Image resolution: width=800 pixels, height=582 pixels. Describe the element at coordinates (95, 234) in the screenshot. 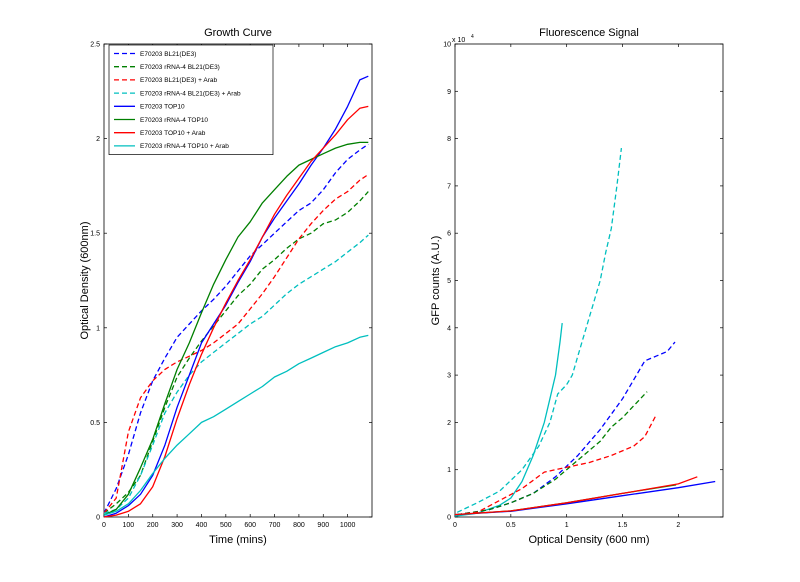

I see `y-tick-label: 1.5` at that location.